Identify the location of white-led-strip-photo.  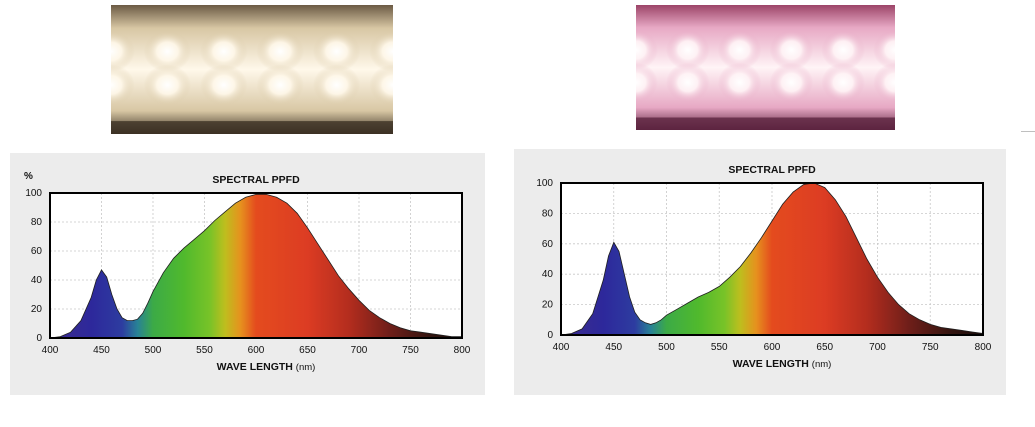
(252, 69).